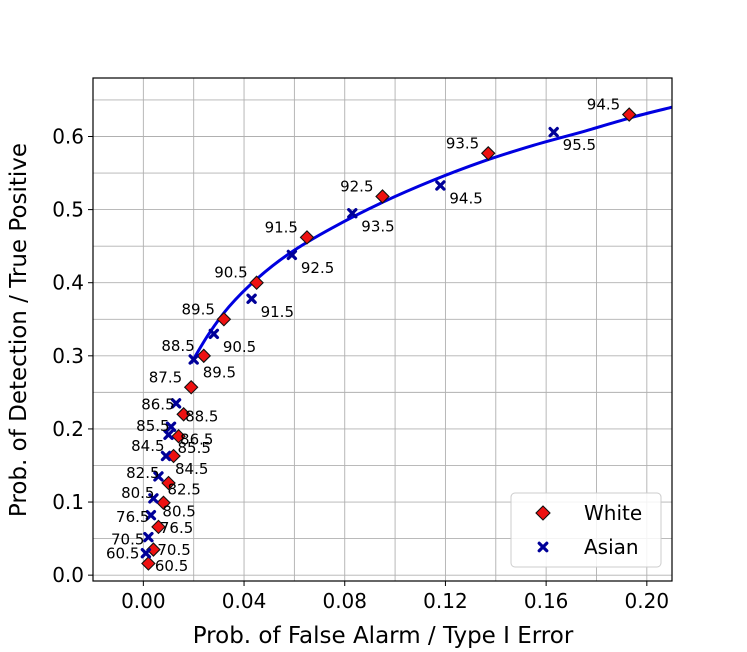 This screenshot has height=652, width=747. I want to click on asian-point-label: 92.5, so click(317, 268).